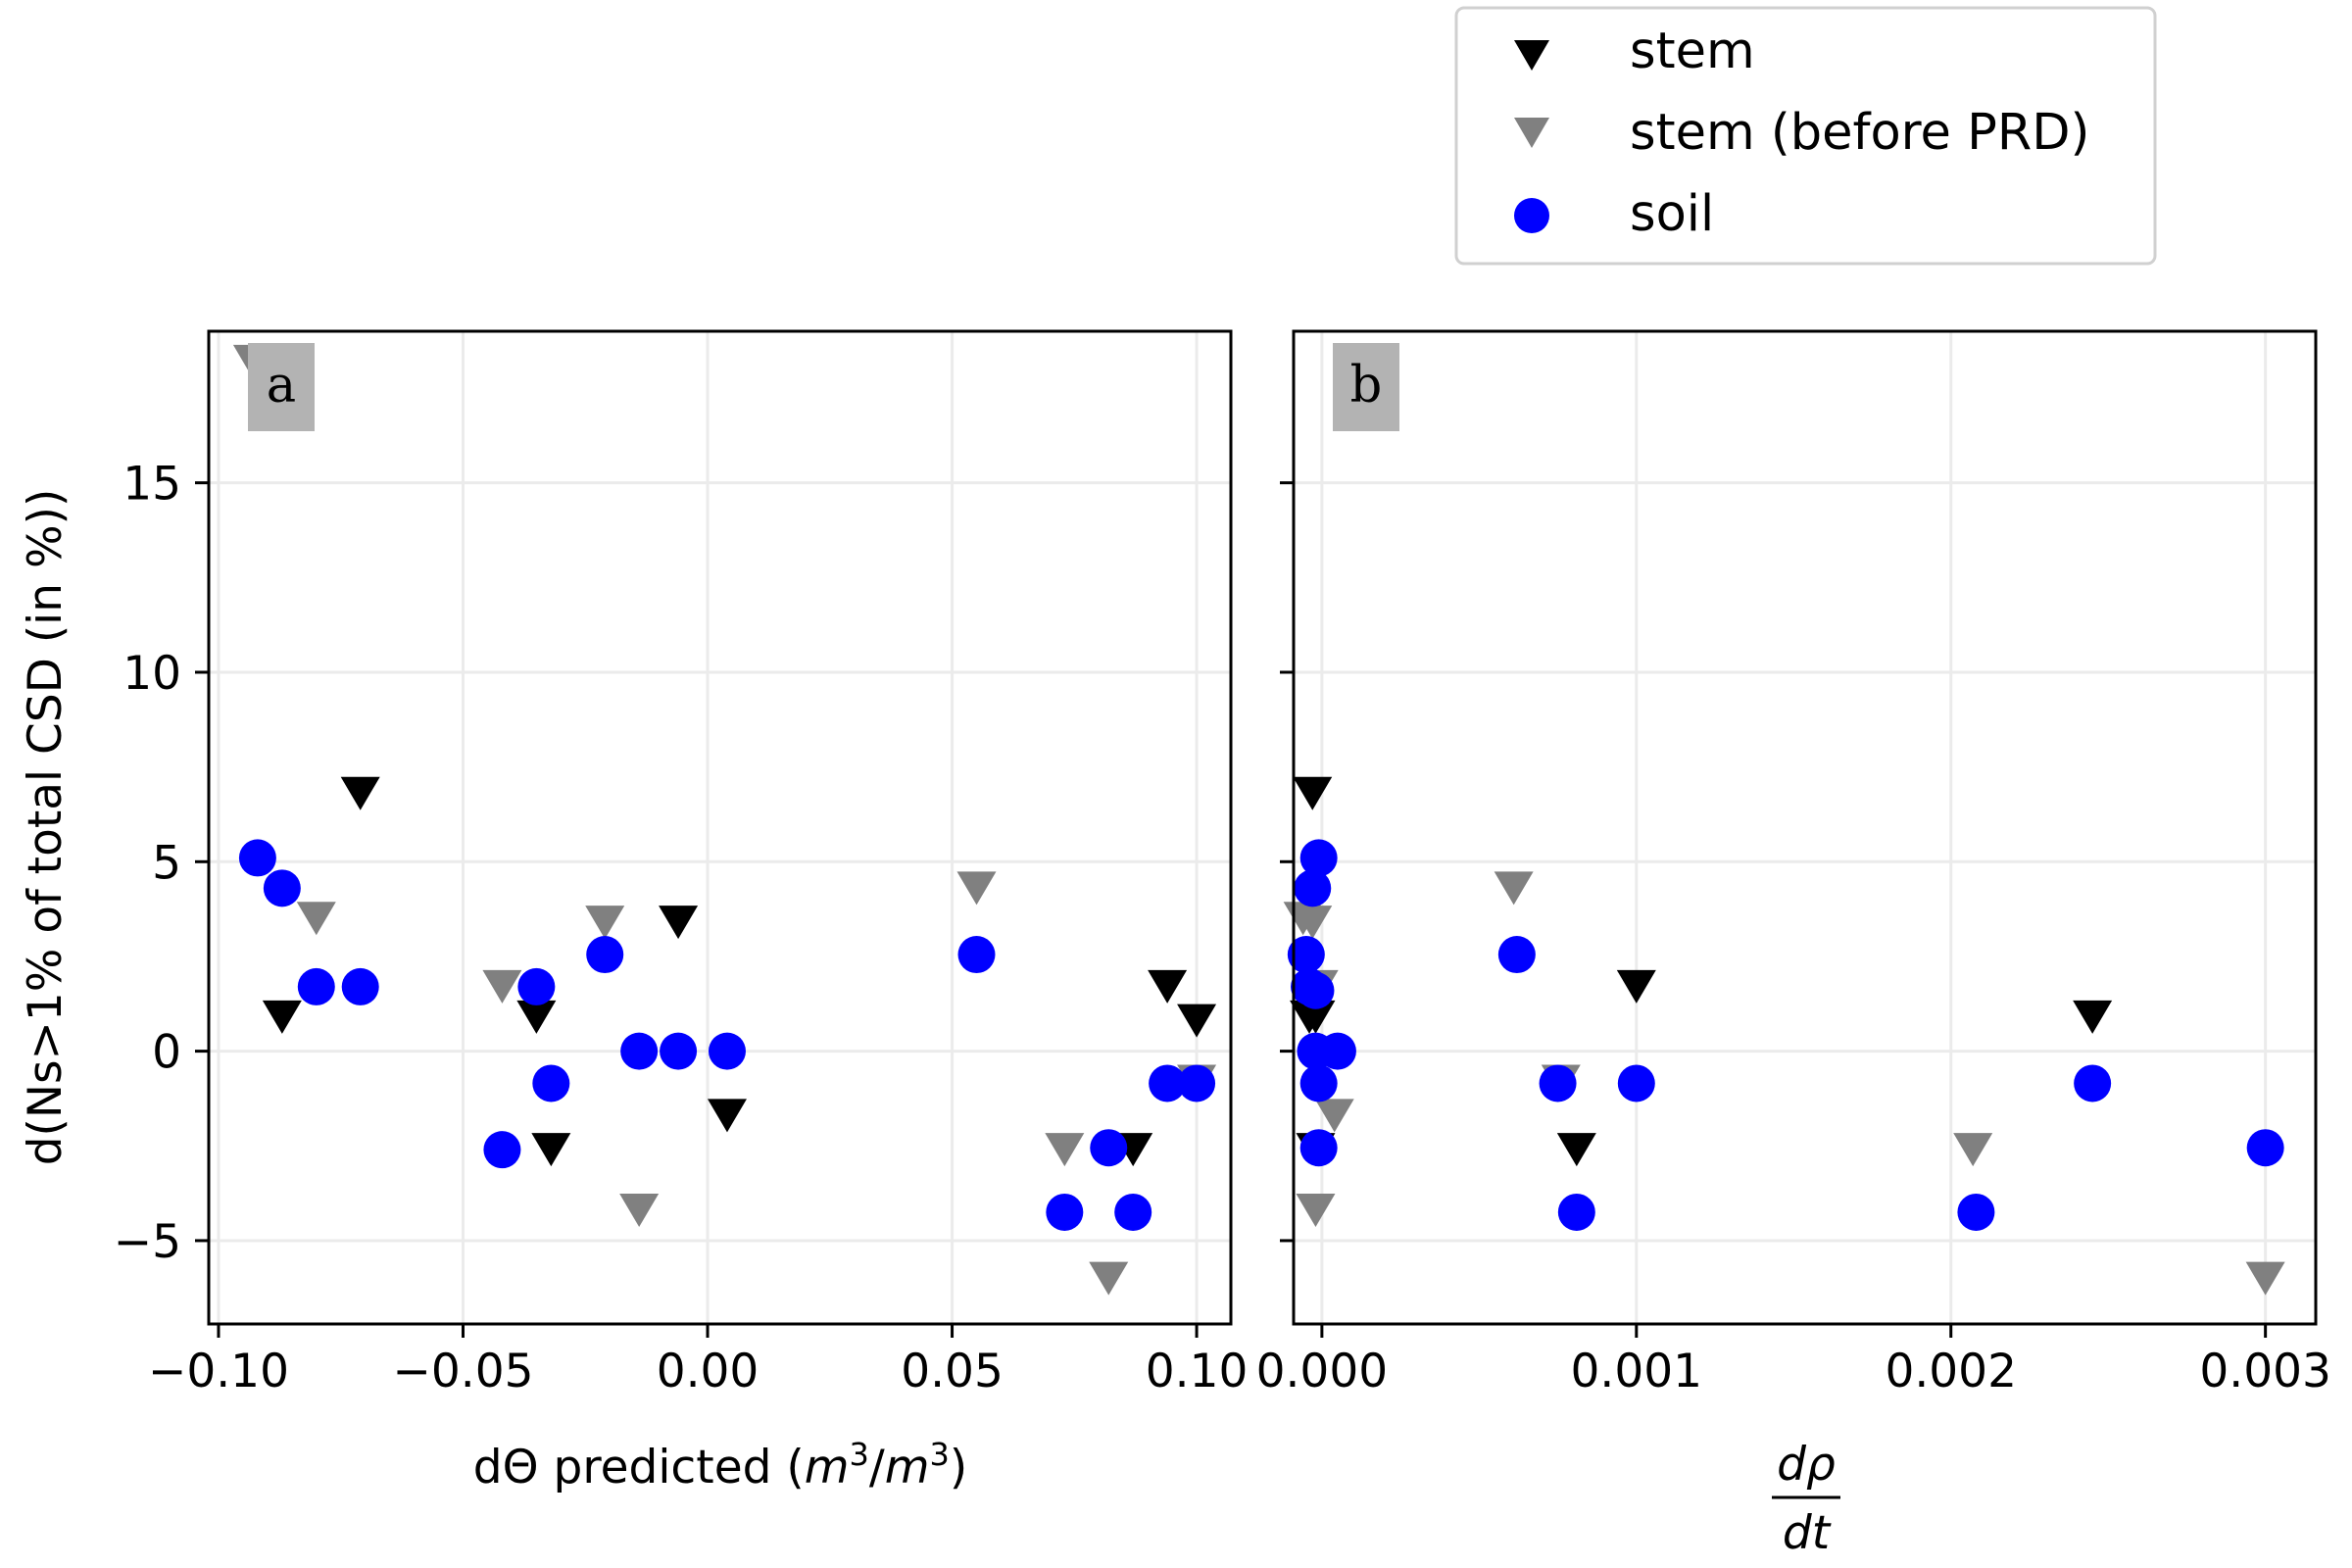 Image resolution: width=2352 pixels, height=1568 pixels. What do you see at coordinates (1807, 1533) in the screenshot?
I see `panel-b-x-label-denominator: dt` at bounding box center [1807, 1533].